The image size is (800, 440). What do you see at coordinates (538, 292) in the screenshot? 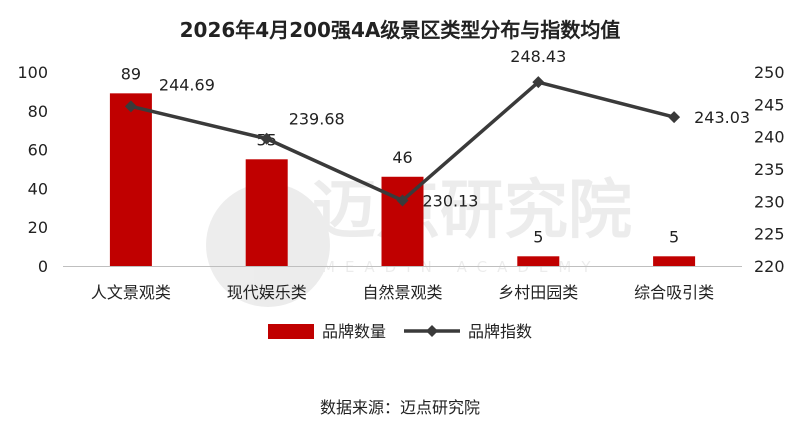
I see `x-tick-label: 乡村田园类` at bounding box center [538, 292].